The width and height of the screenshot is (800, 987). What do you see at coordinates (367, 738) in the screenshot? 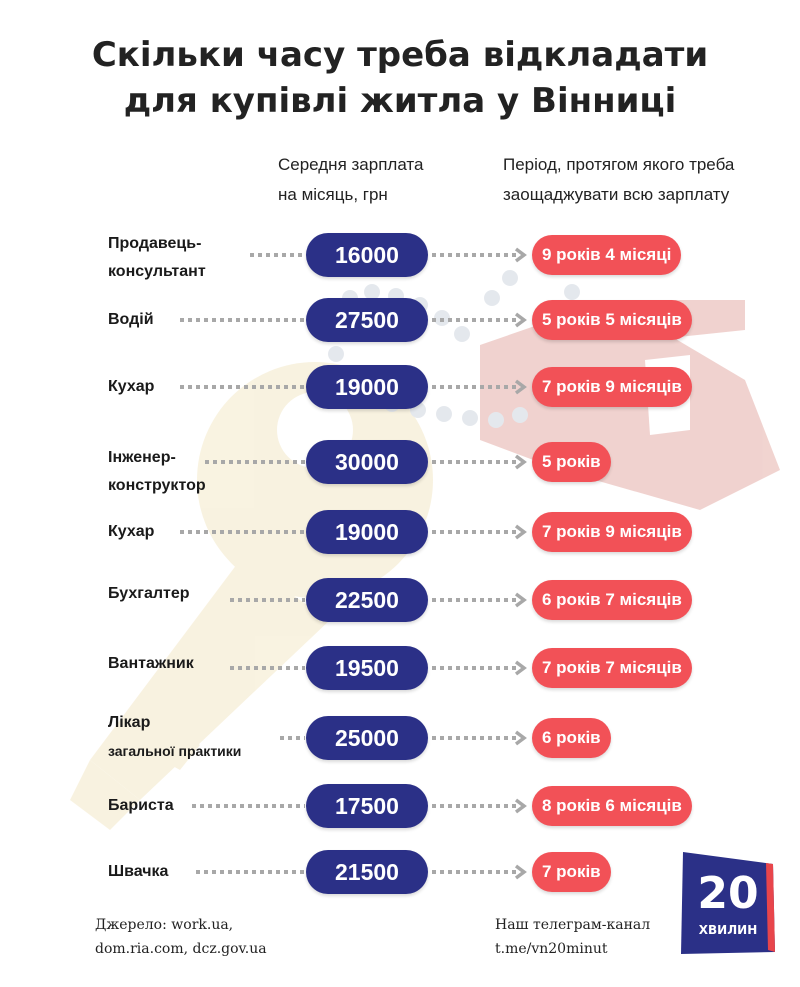
I see `salary-pill: 25000` at bounding box center [367, 738].